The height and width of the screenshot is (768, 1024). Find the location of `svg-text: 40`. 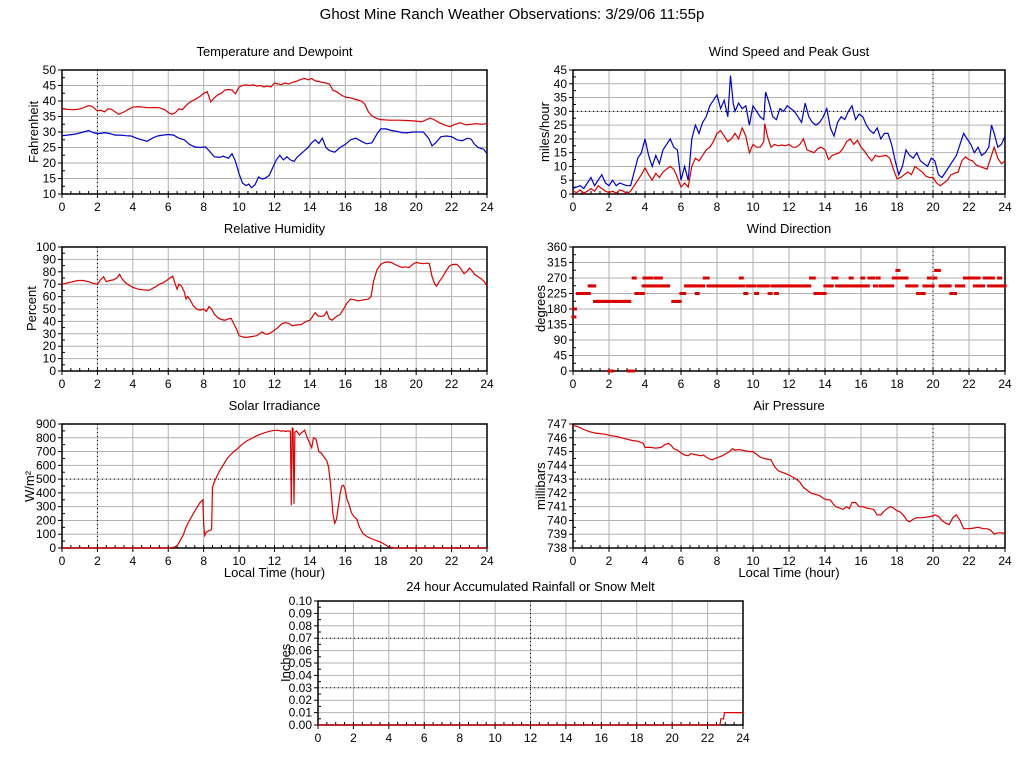

svg-text: 40 is located at coordinates (561, 84).